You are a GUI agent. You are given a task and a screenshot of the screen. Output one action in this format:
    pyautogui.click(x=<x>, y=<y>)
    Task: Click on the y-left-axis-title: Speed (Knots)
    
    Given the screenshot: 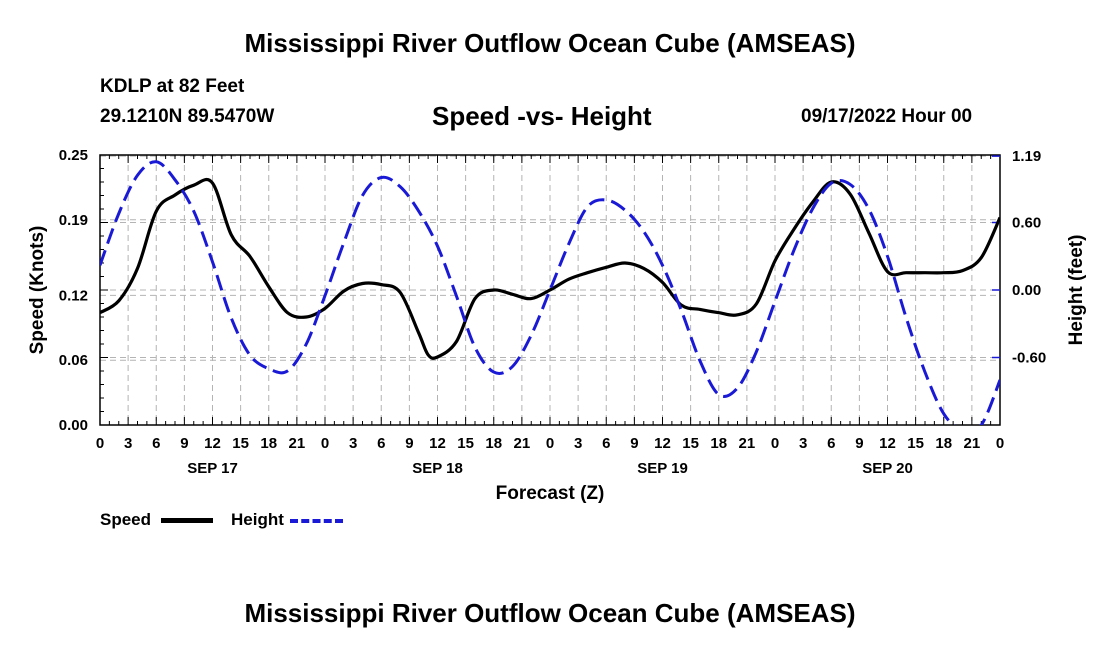 What is the action you would take?
    pyautogui.click(x=37, y=290)
    